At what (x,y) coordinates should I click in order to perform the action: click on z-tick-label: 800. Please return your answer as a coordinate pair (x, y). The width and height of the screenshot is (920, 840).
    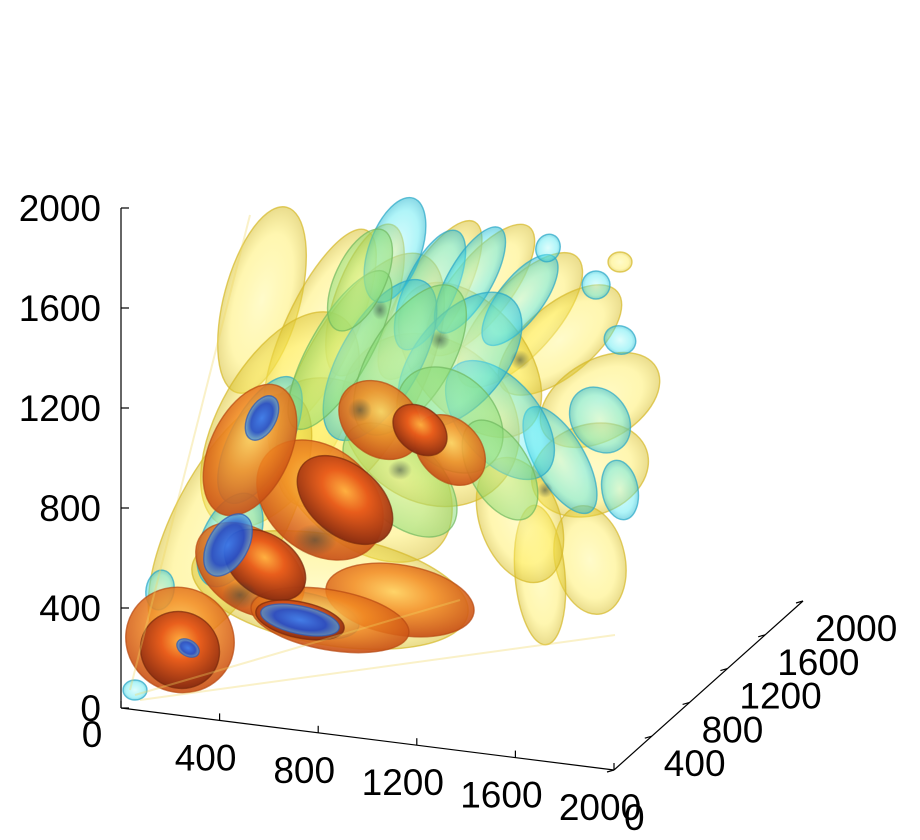
    Looking at the image, I should click on (70, 508).